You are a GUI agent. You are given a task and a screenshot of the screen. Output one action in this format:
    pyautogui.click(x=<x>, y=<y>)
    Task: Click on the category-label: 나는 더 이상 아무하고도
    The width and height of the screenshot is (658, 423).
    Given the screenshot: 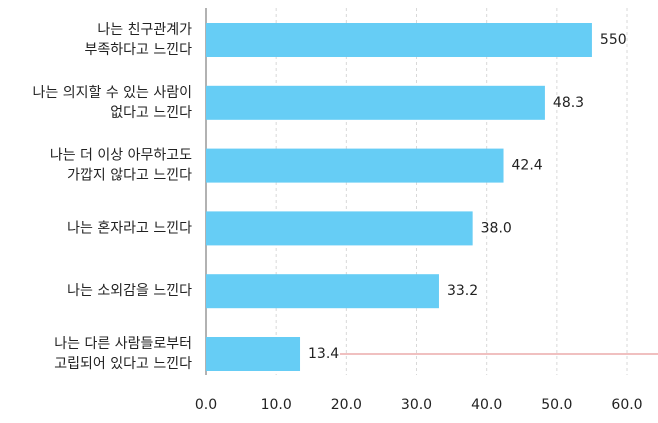 What is the action you would take?
    pyautogui.click(x=121, y=156)
    